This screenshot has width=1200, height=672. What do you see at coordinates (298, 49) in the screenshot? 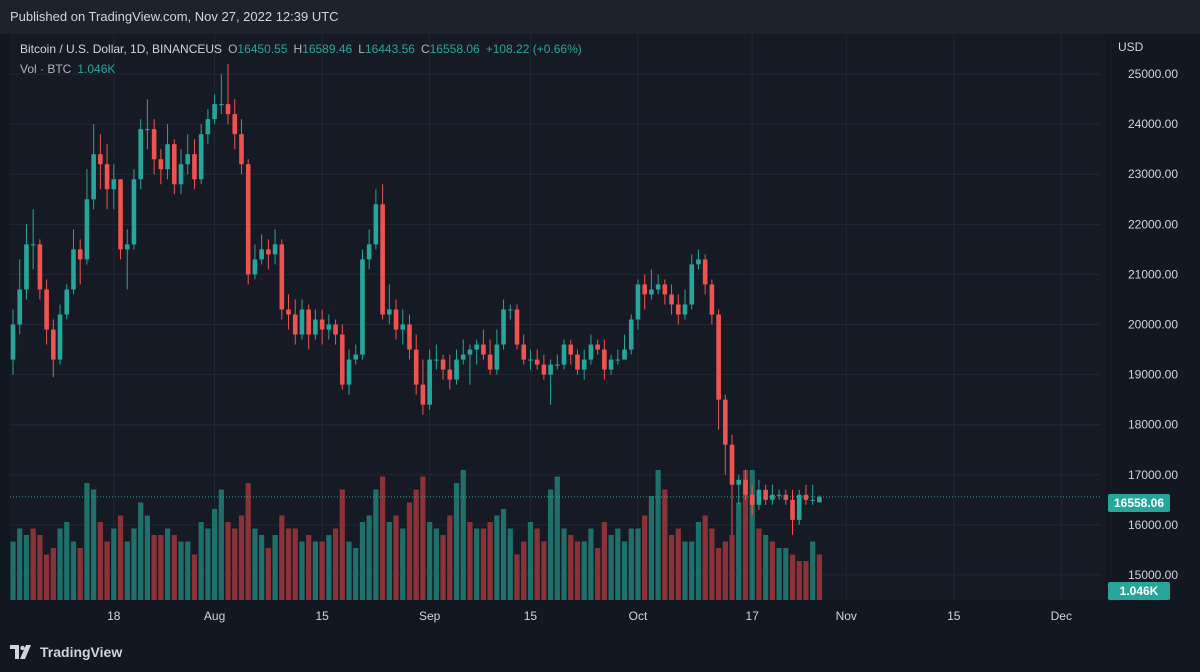
I see `high-label: H` at bounding box center [298, 49].